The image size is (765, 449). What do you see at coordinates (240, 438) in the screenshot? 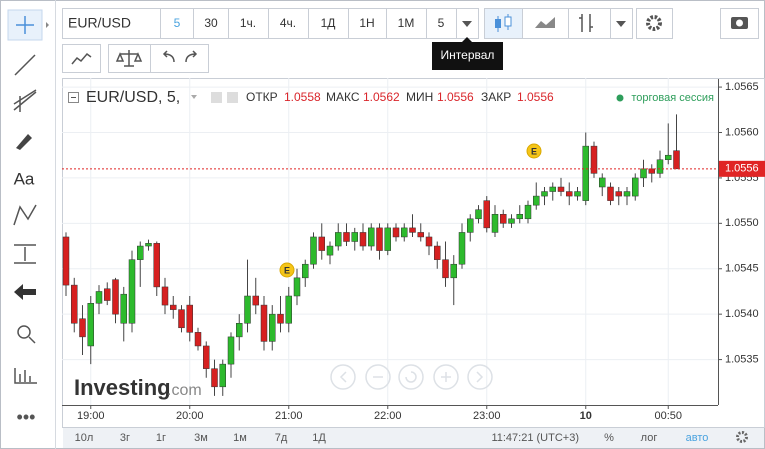
I see `range-button: 1м` at bounding box center [240, 438].